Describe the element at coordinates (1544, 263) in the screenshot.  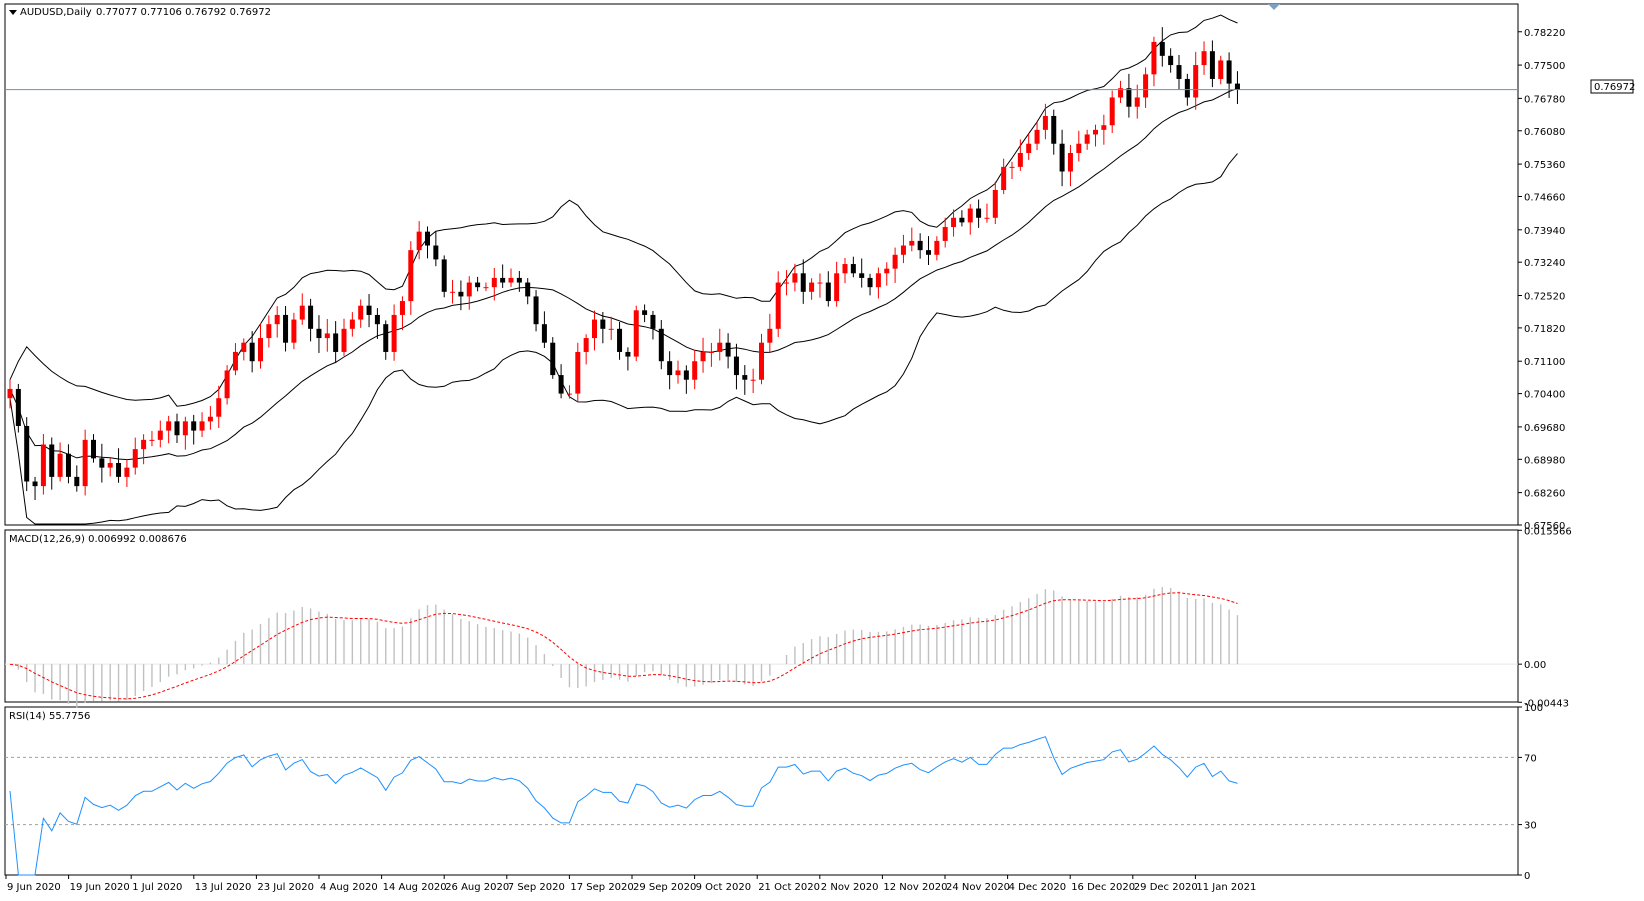
I see `price-axis-label: 0.73240` at that location.